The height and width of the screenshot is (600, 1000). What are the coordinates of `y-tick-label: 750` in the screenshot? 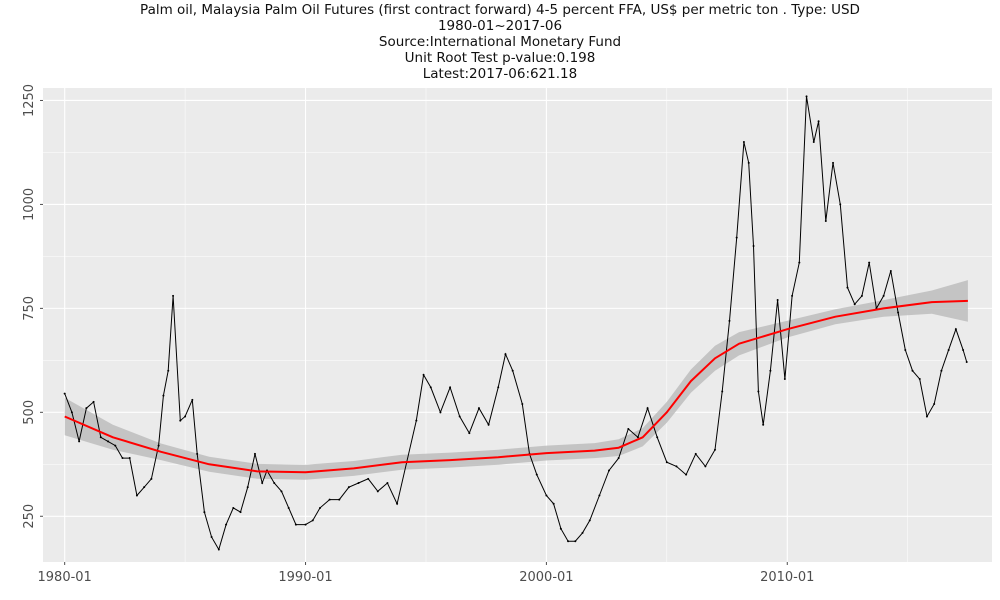 It's located at (29, 308).